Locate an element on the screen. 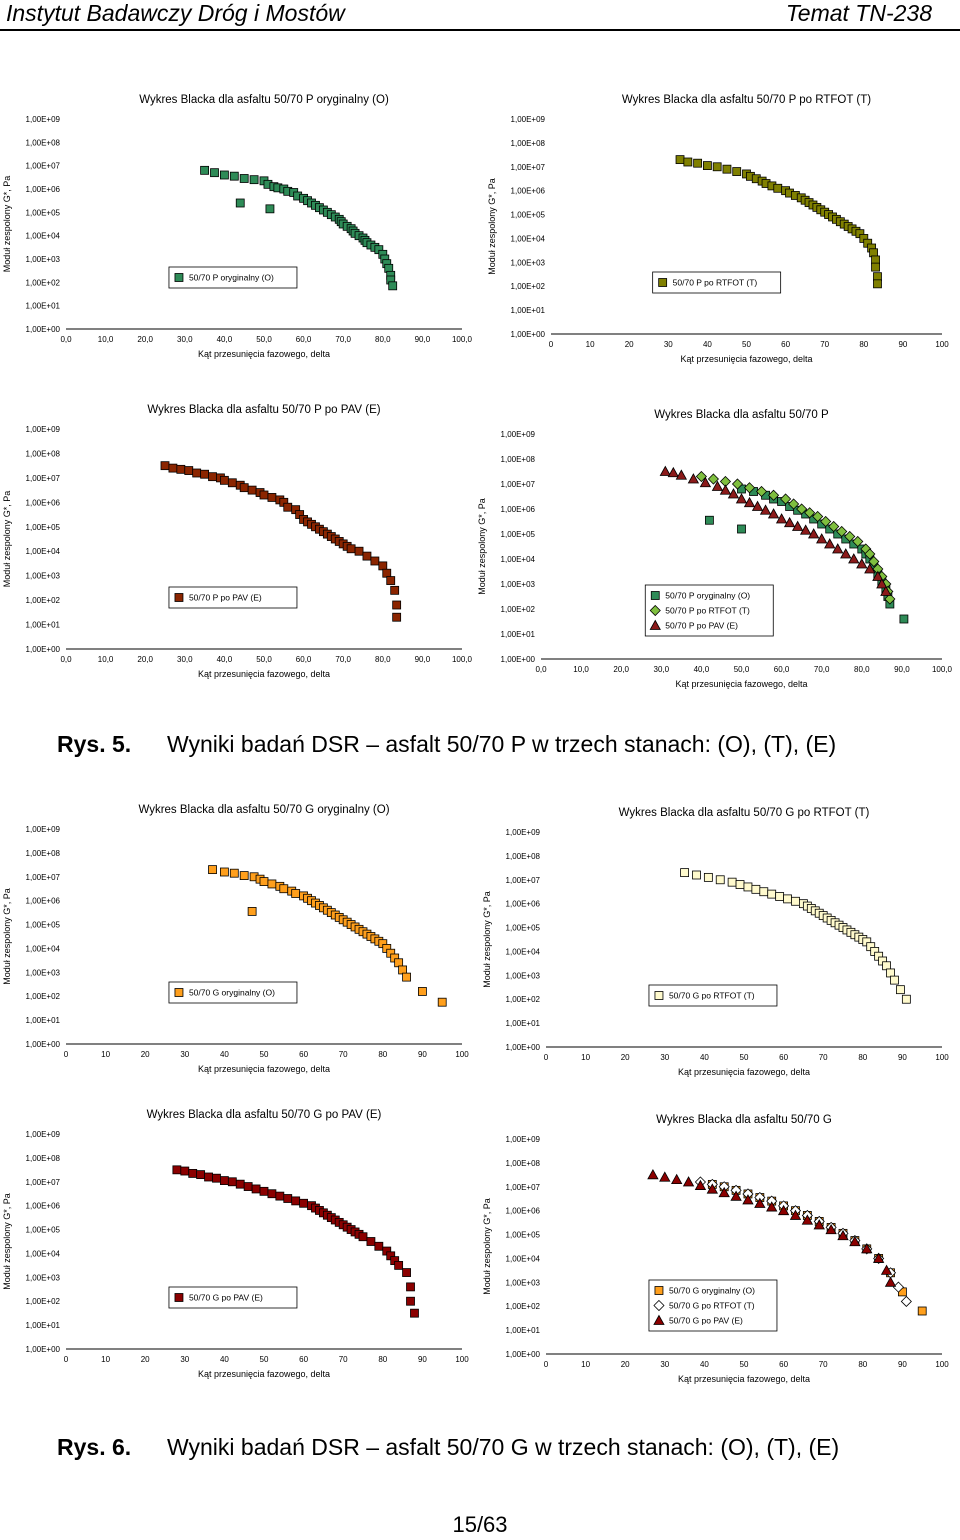 The image size is (960, 1540). page-number: 15/63 is located at coordinates (480, 1524).